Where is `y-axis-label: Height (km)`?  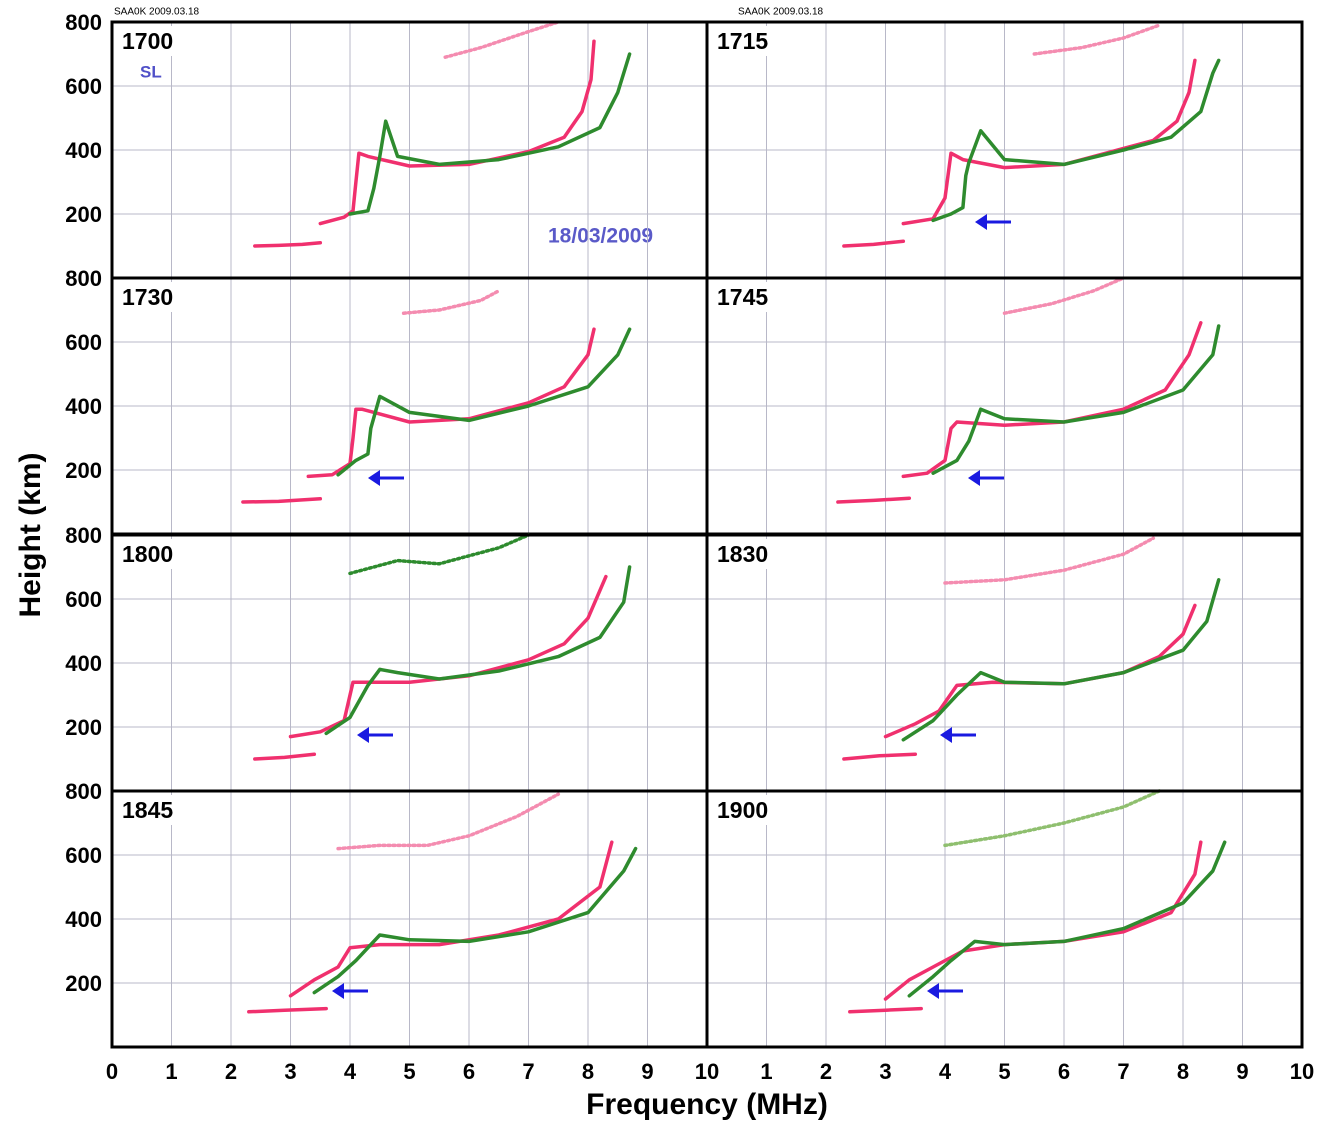 y-axis-label: Height (km) is located at coordinates (30, 535).